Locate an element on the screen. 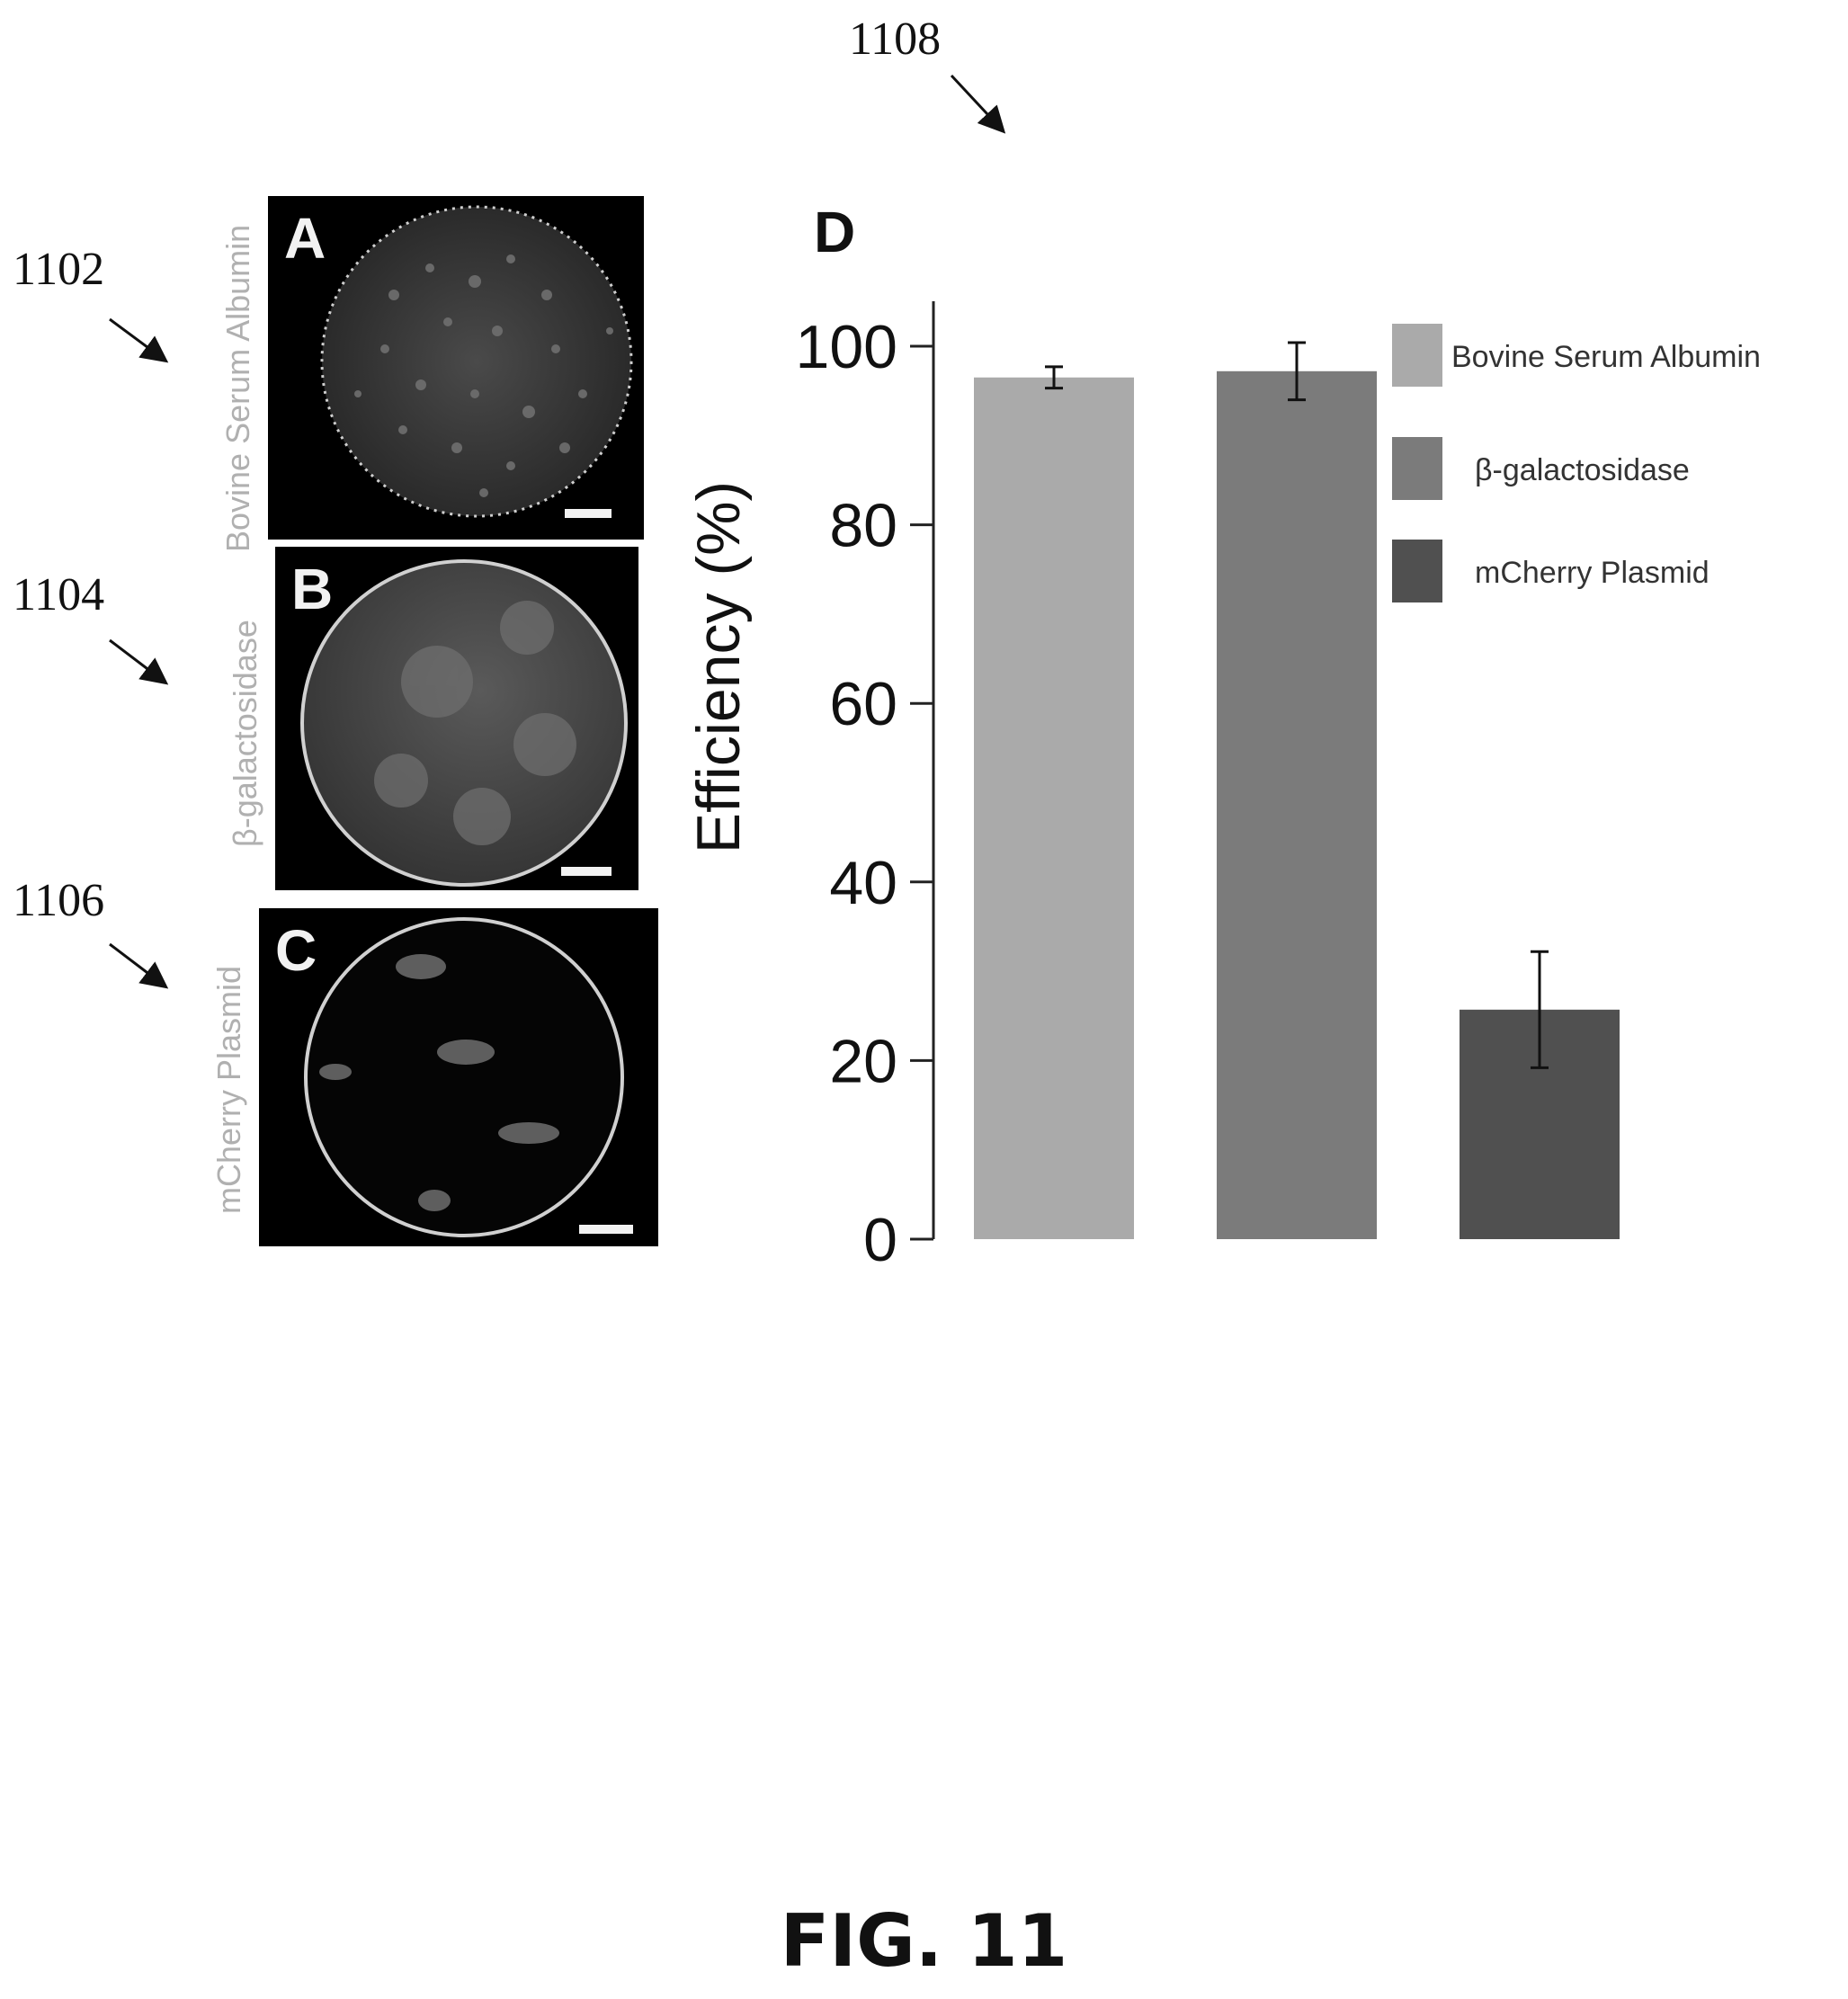 This screenshot has height=1999, width=1848. y-axis-title: Efficiency (%) is located at coordinates (718, 667).